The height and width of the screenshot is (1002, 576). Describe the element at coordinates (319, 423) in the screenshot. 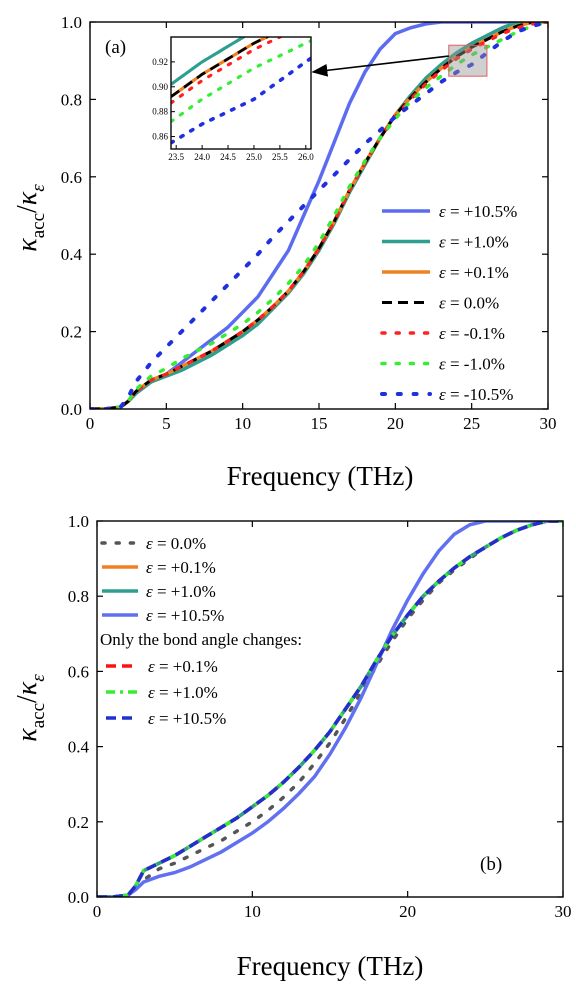

I see `x-tick-label: 15` at that location.